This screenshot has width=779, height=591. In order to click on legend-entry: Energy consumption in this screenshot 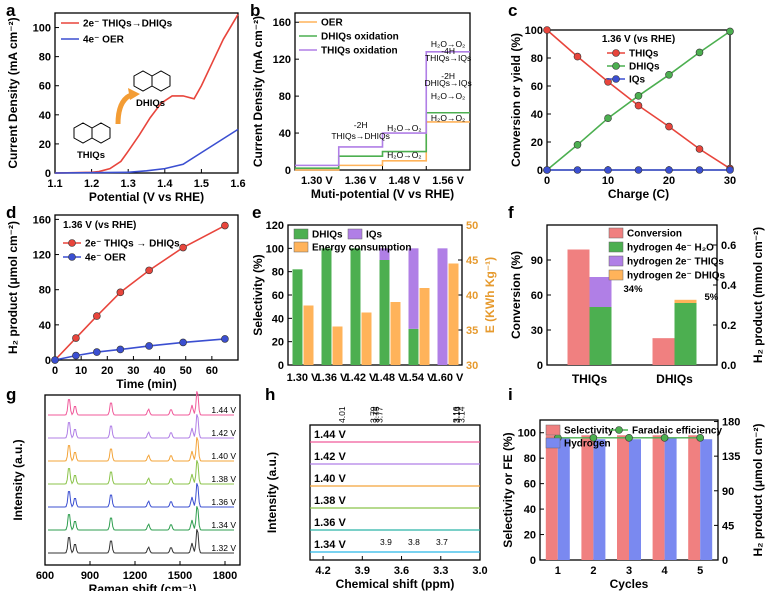, I will do `click(361, 248)`.